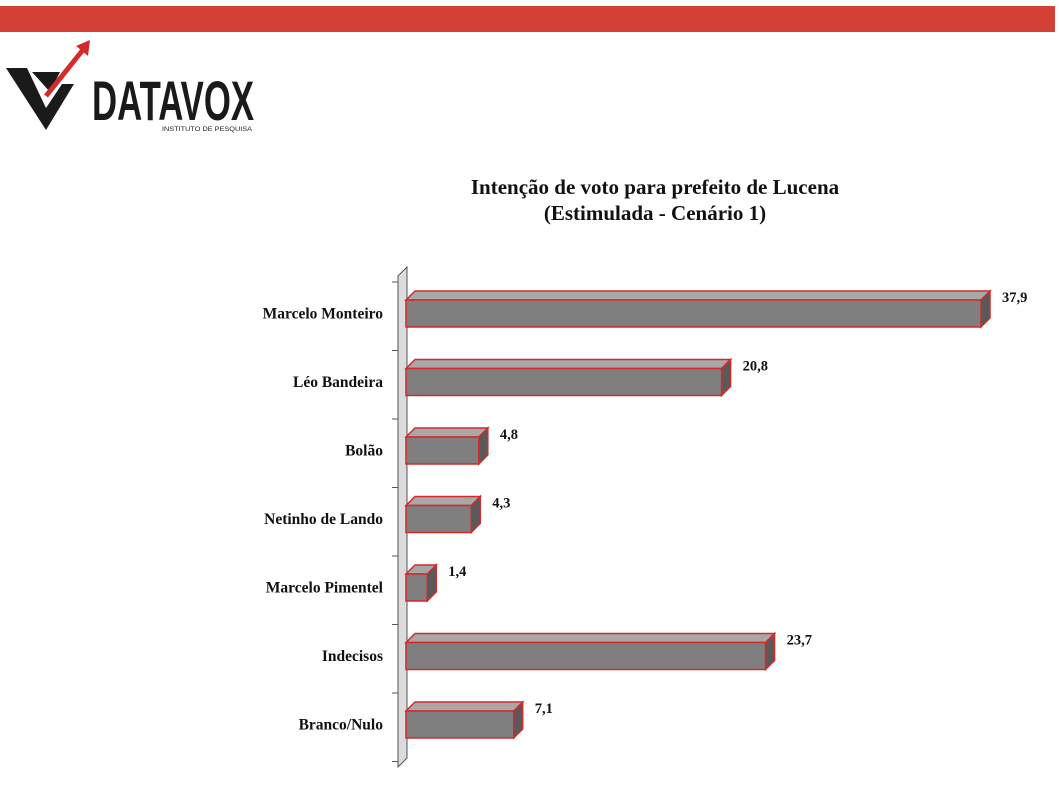 The height and width of the screenshot is (796, 1059). I want to click on brand-name-dark: DATAVOX, so click(173, 100).